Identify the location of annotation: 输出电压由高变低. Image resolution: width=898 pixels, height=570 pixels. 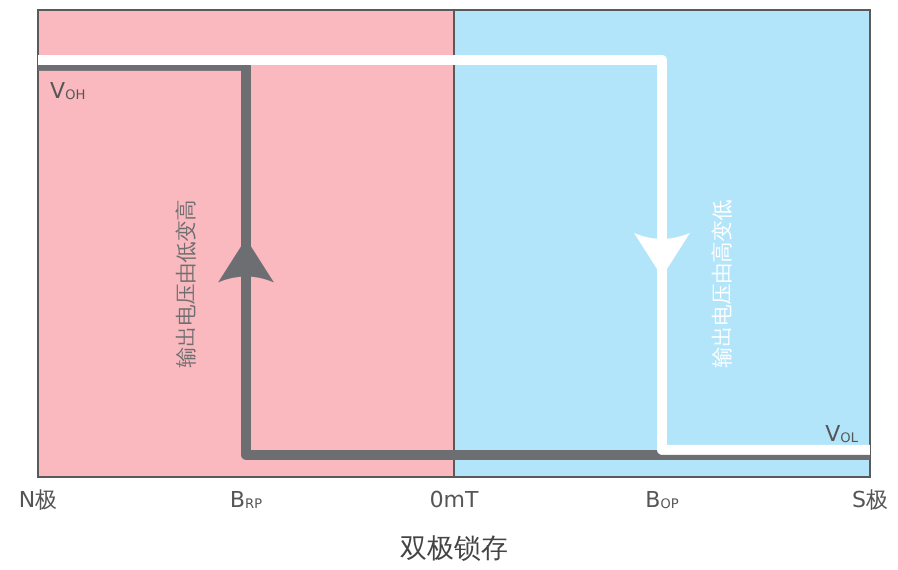
(722, 284).